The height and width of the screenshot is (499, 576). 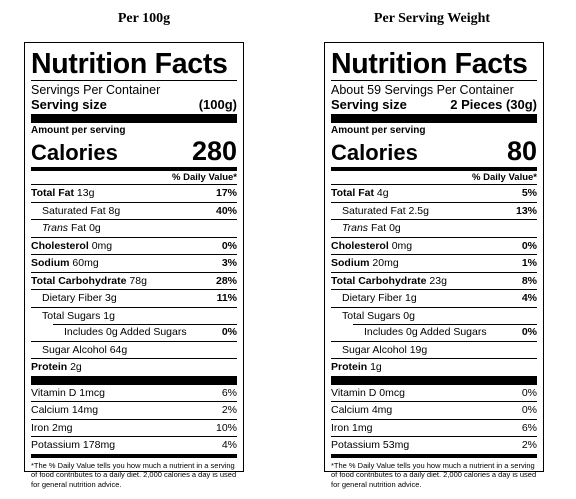 I want to click on row-vitamin-d: Vitamin D 1mcg 6%, so click(x=134, y=392).